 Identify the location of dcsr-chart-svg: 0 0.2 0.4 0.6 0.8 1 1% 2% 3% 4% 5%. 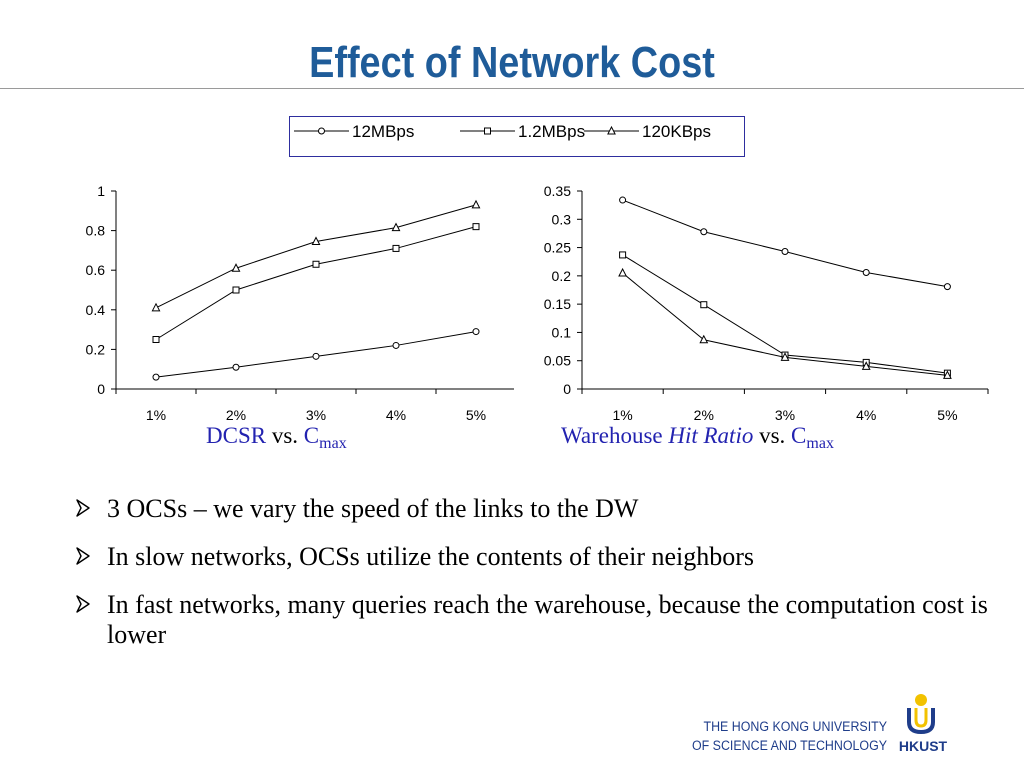
(301, 303).